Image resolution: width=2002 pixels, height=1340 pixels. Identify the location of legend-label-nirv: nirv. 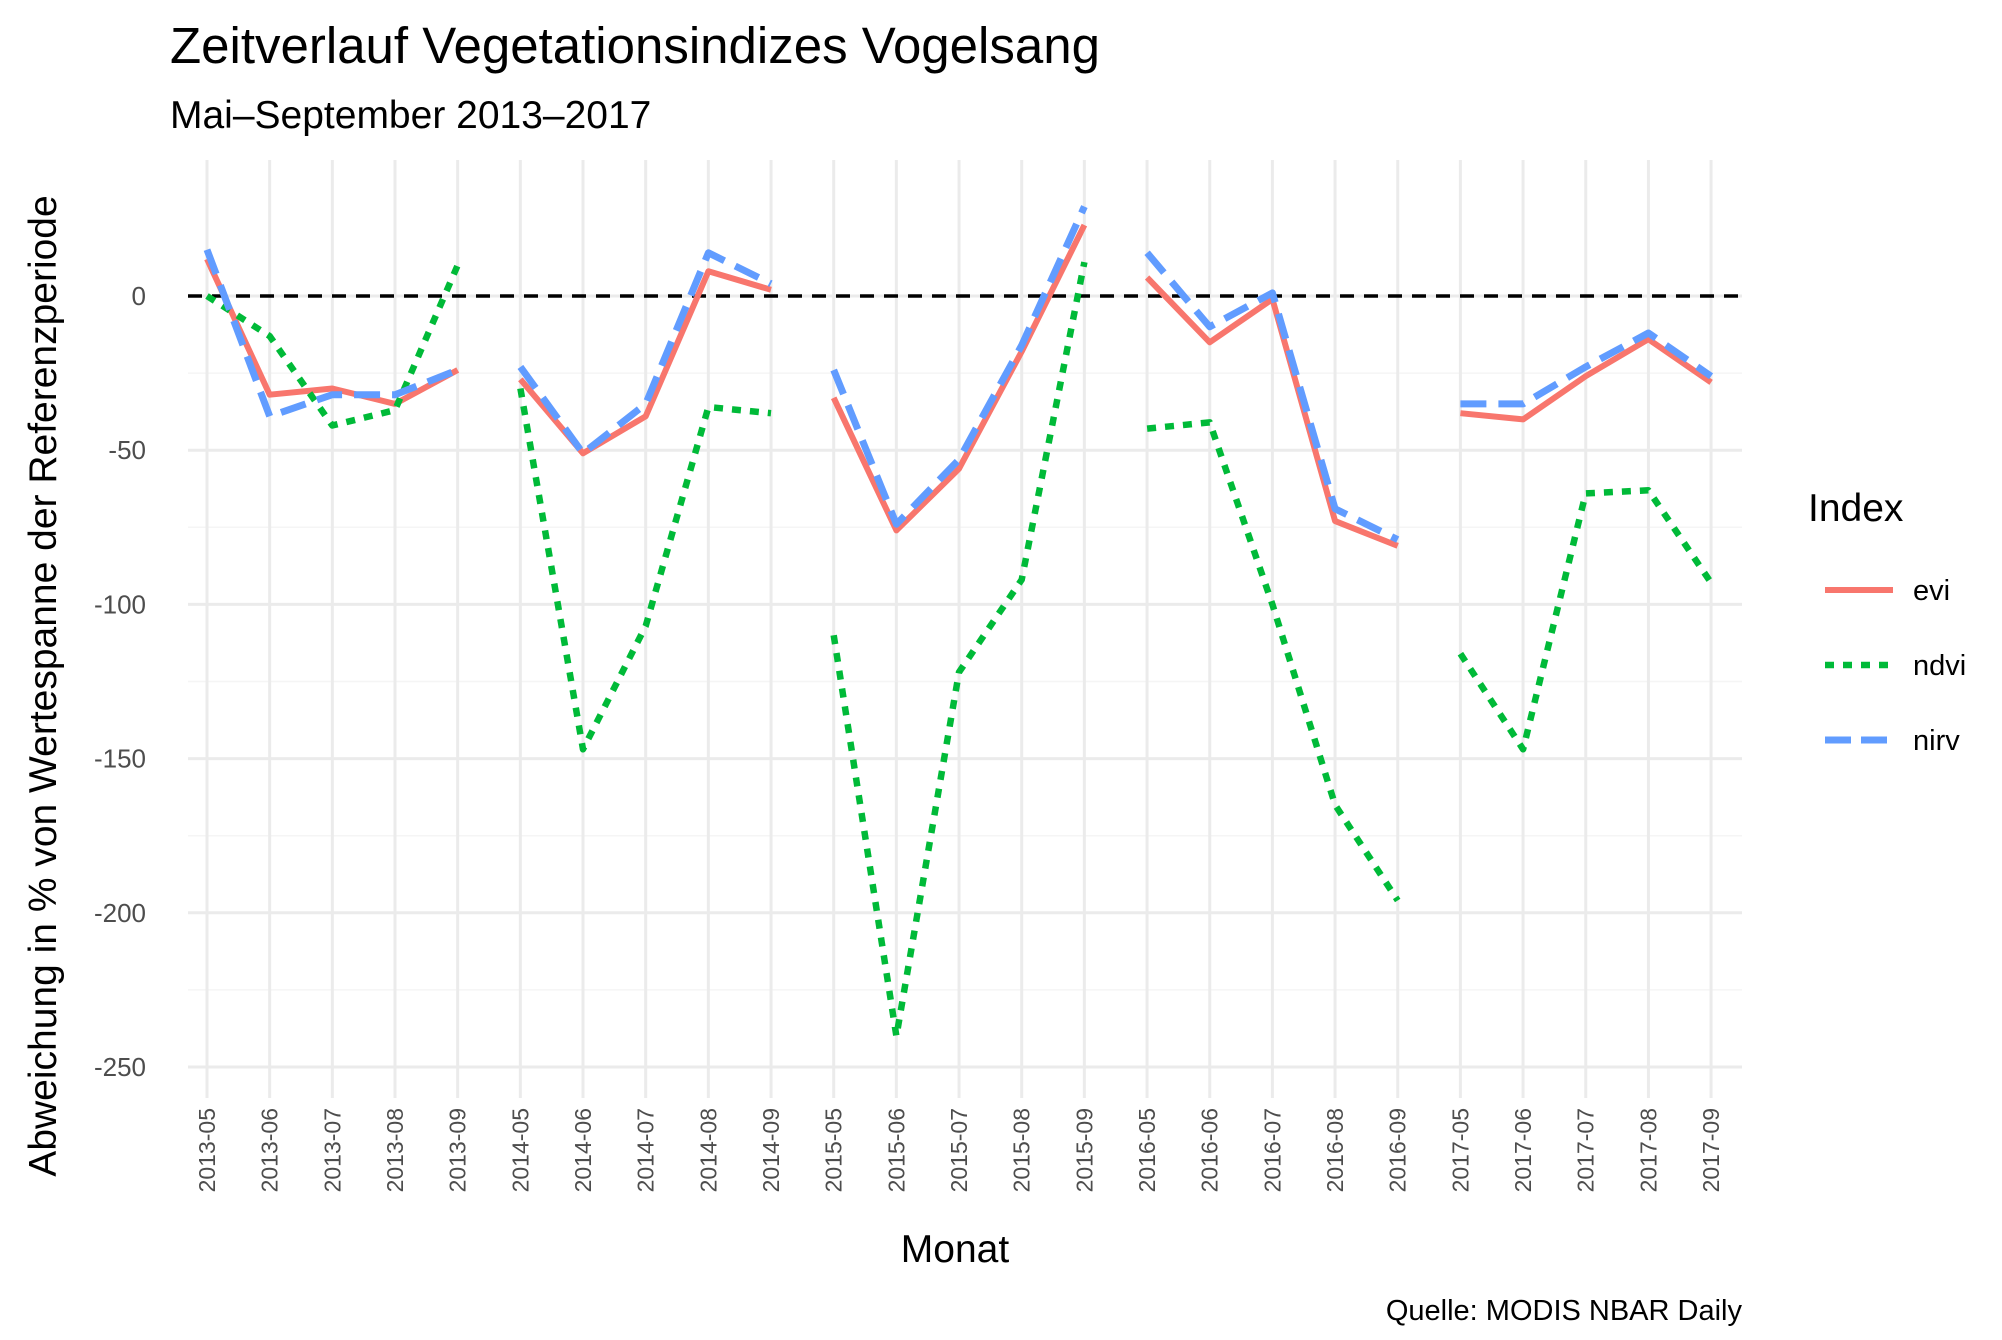
(1936, 741).